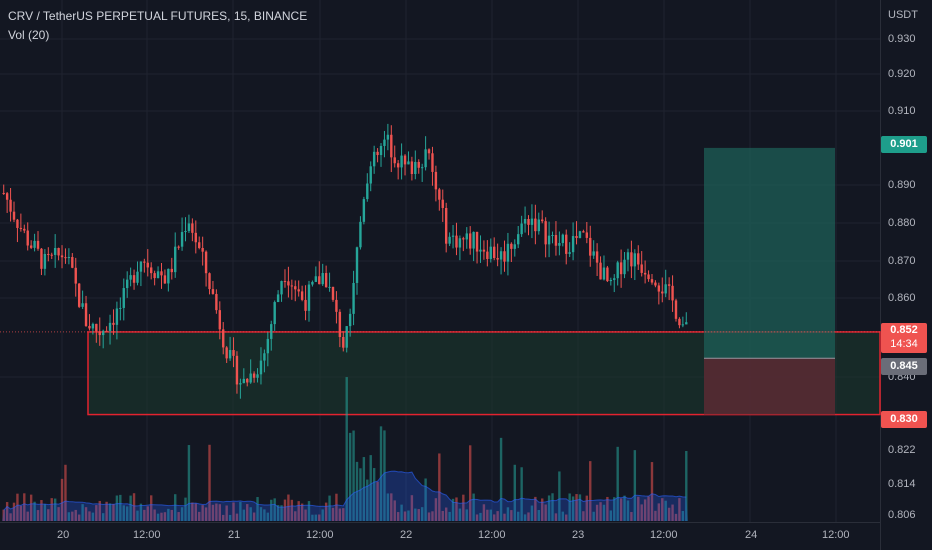 Image resolution: width=932 pixels, height=550 pixels. Describe the element at coordinates (904, 366) in the screenshot. I see `entry-price-tag: 0.845` at that location.